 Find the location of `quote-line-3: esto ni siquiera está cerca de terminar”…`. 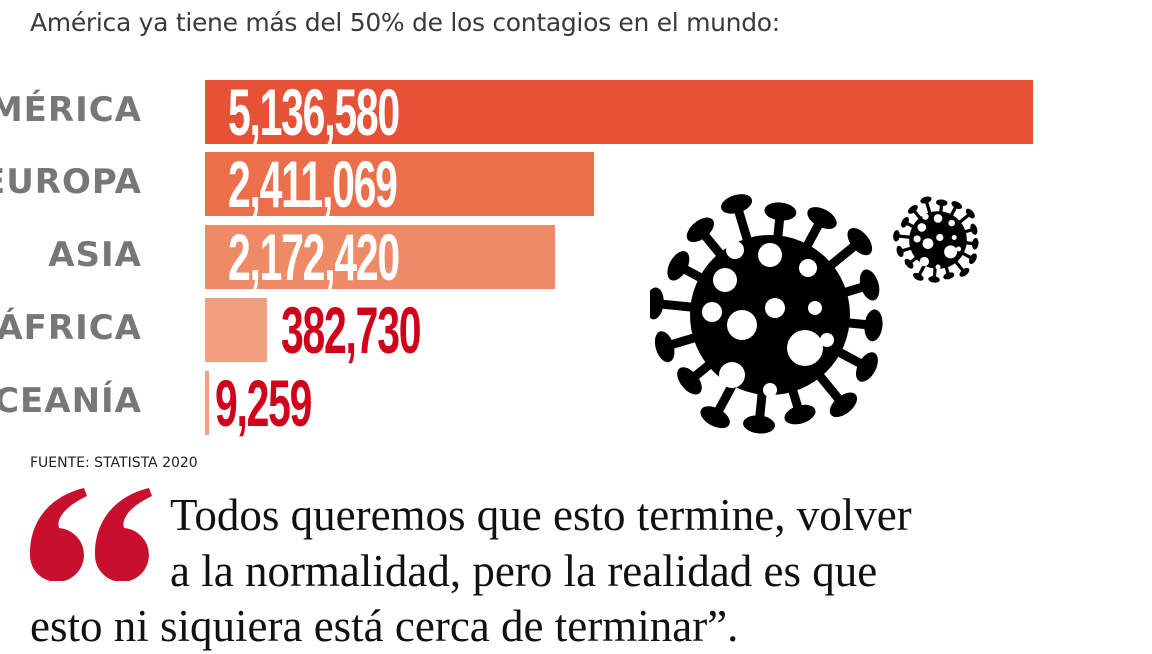

quote-line-3: esto ni siquiera está cerca de terminar”… is located at coordinates (384, 626).